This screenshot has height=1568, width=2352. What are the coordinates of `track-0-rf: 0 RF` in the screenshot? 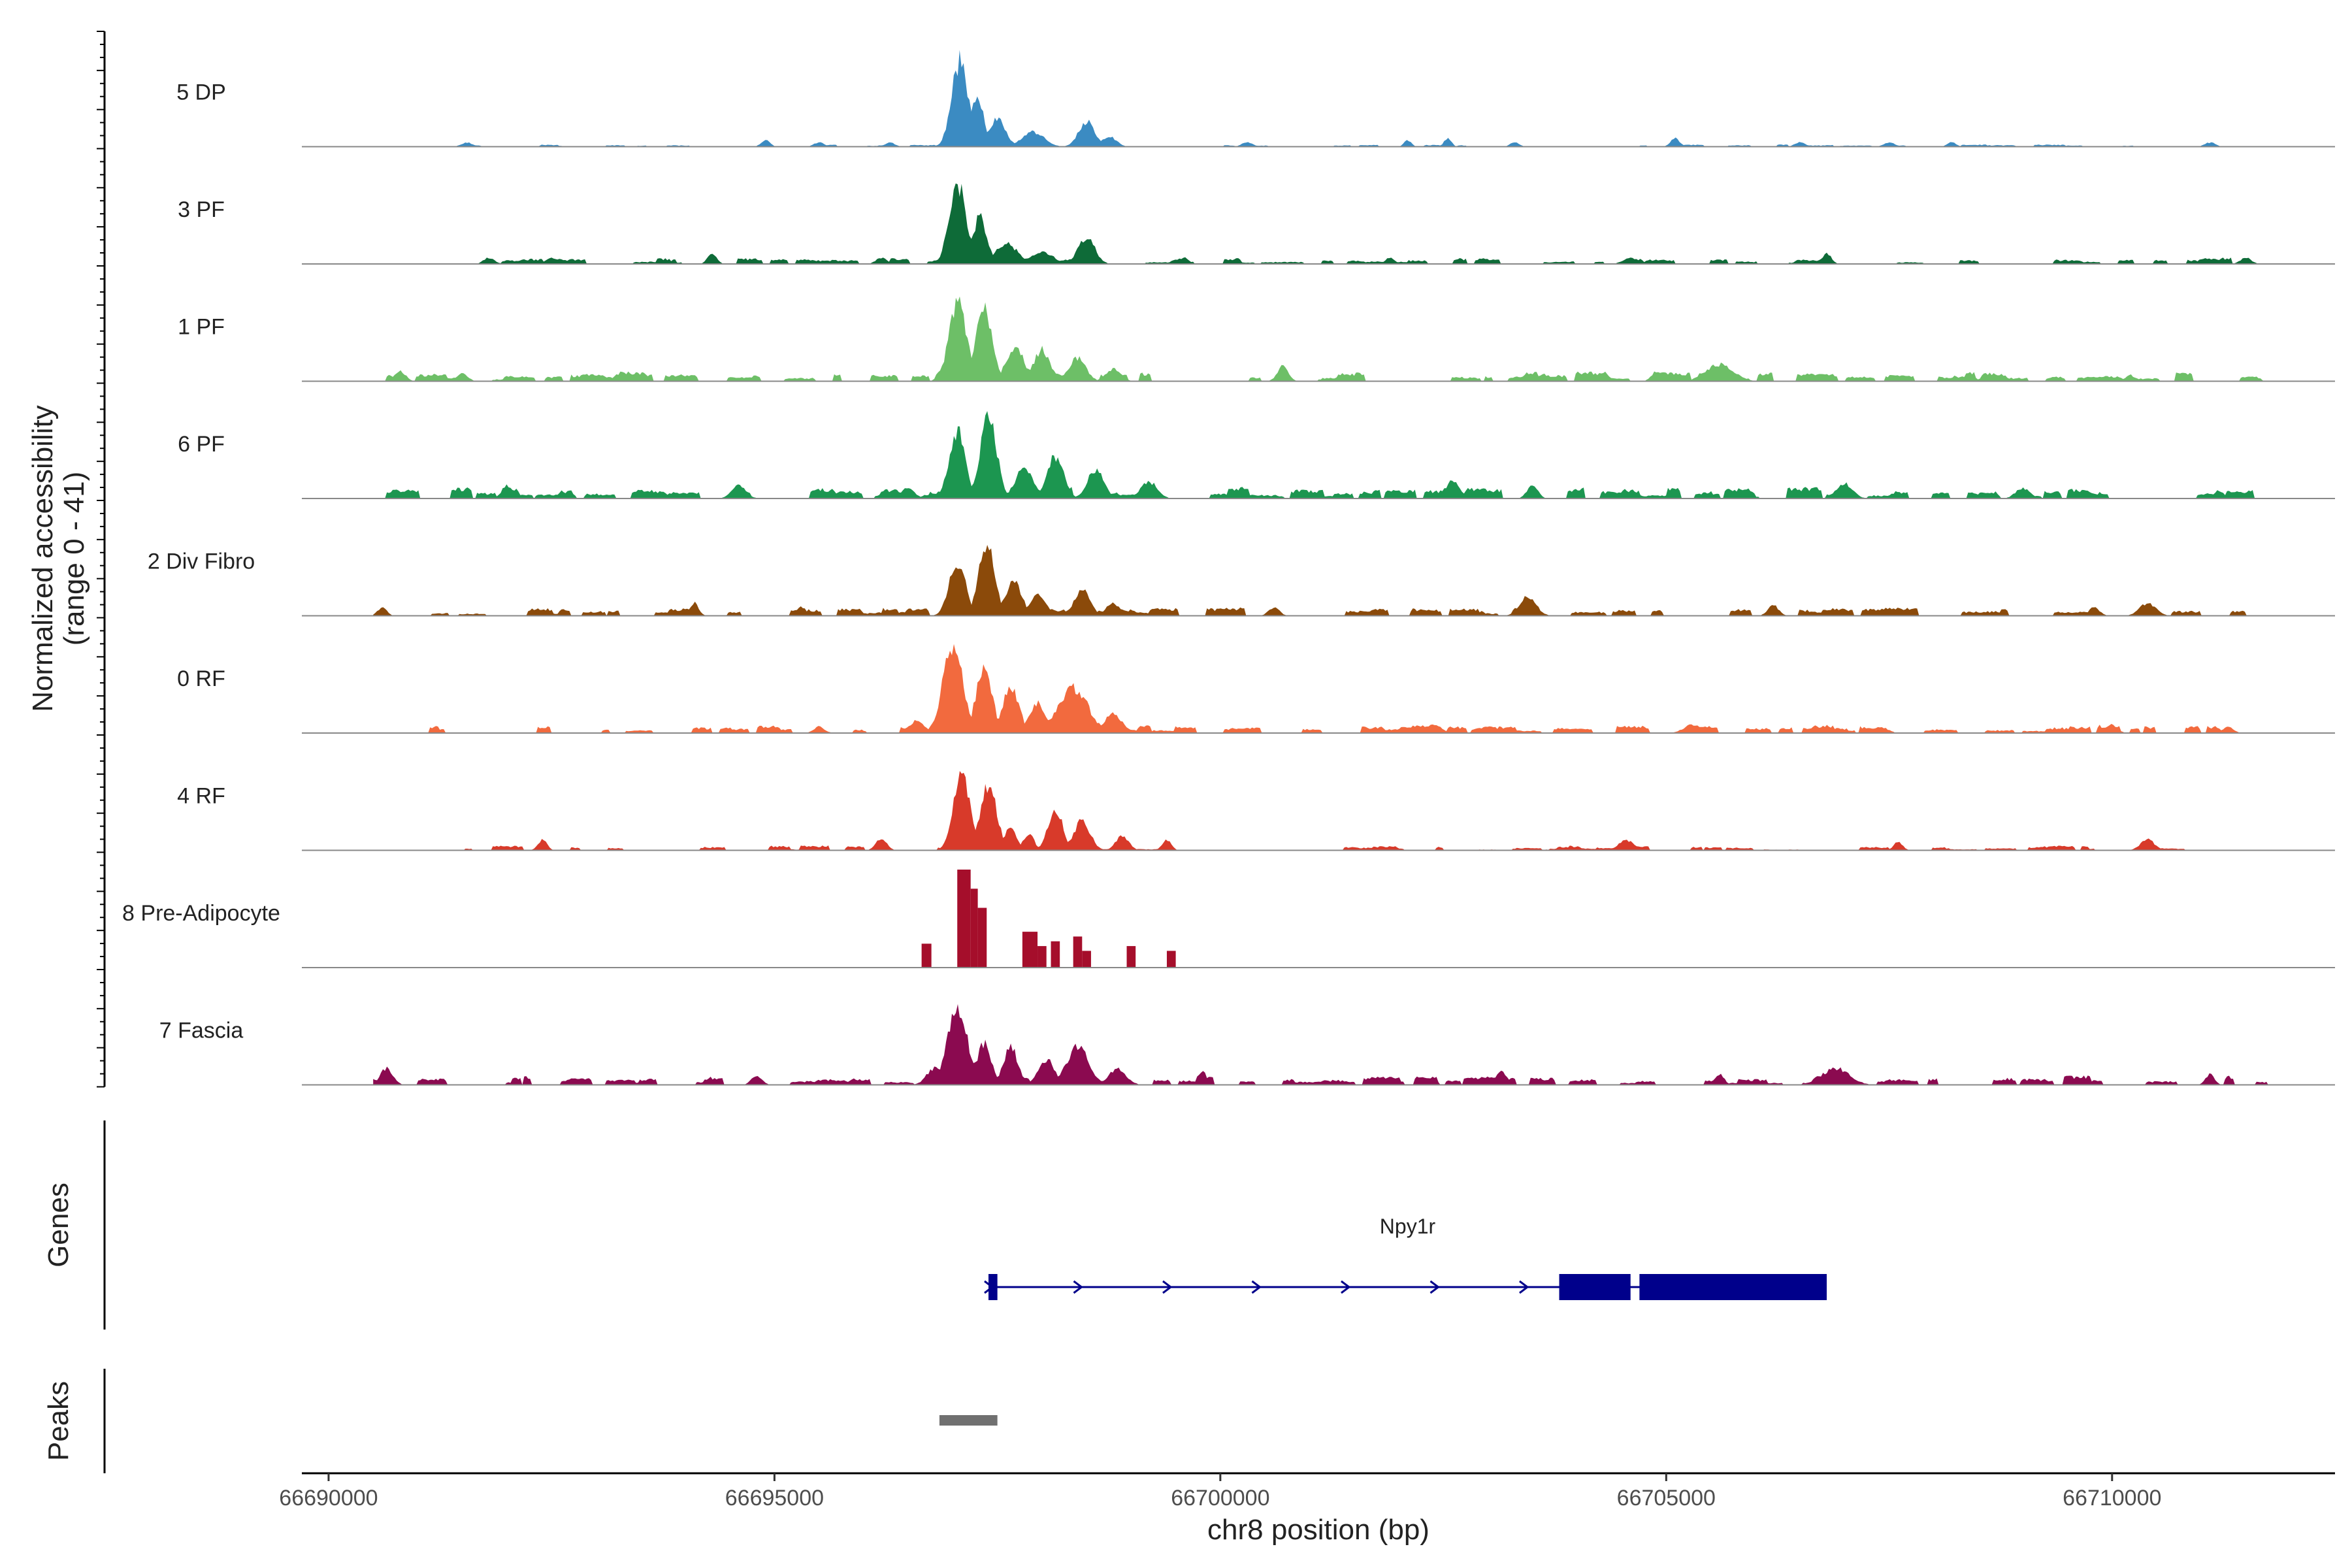 It's located at (1256, 689).